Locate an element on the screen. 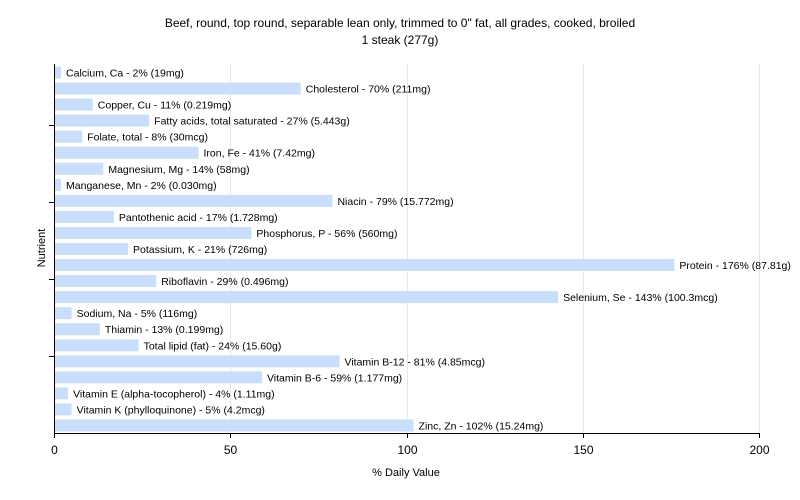 The width and height of the screenshot is (800, 500). bar-label: Manganese, Mn - 2% (0.030mg) is located at coordinates (141, 186).